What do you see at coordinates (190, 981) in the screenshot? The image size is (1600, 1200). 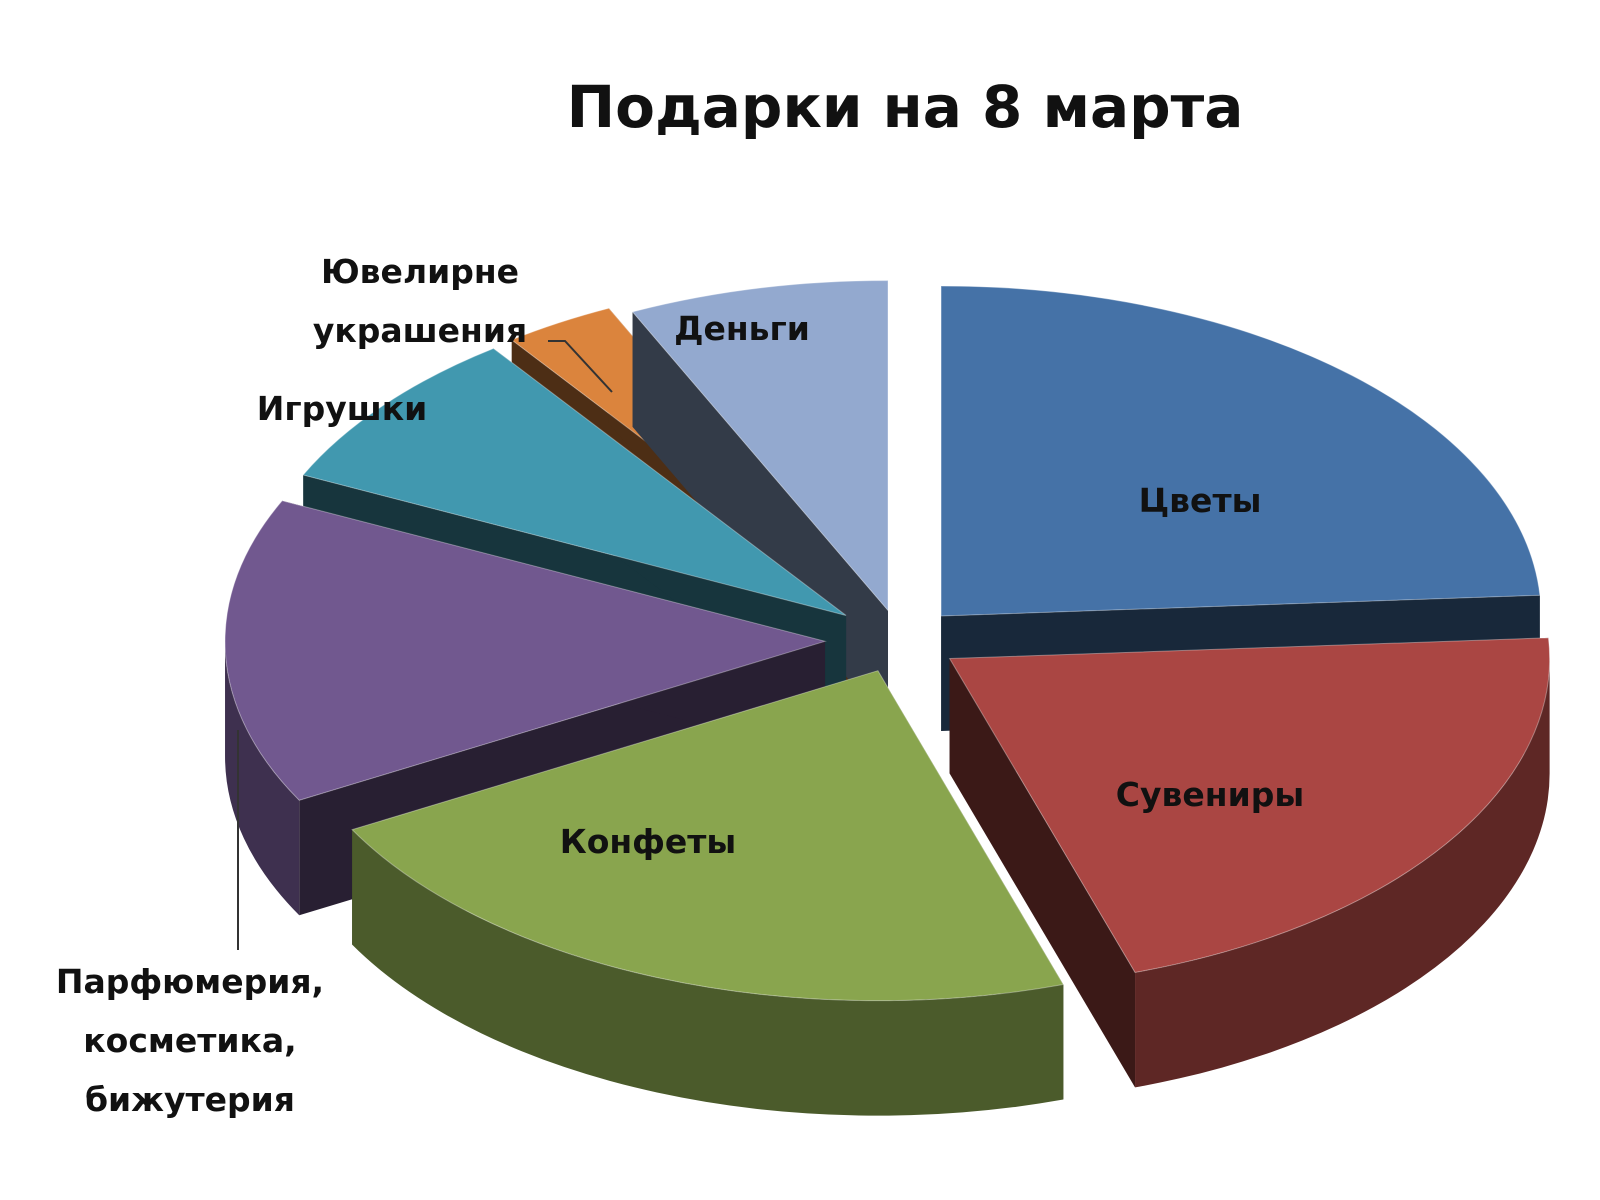 I see `slice-label-line: Парфюмерия,` at bounding box center [190, 981].